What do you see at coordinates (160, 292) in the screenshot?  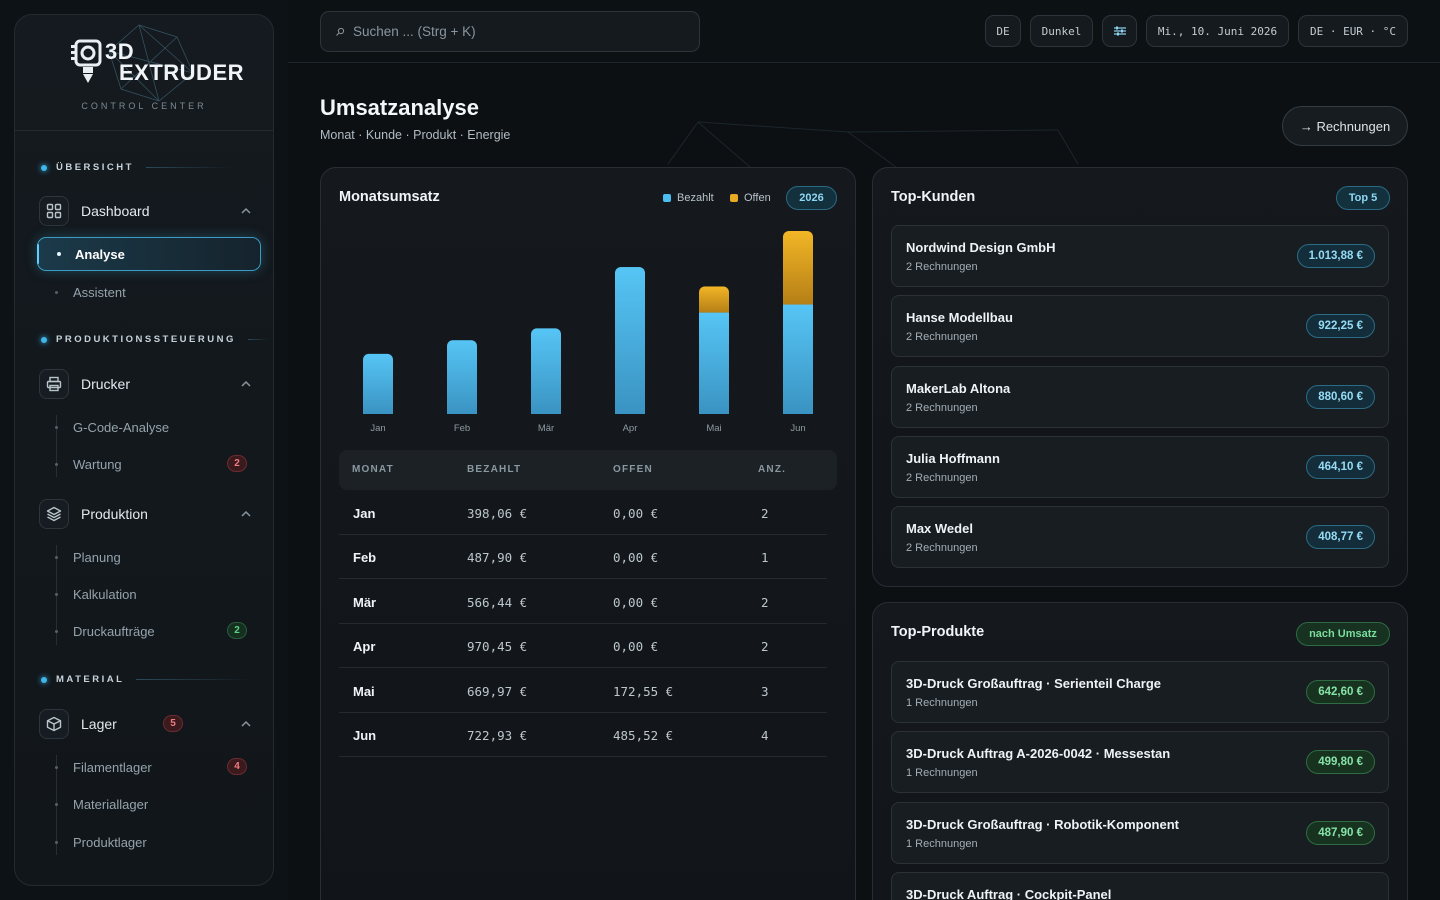 I see `sidebar-item-assistent: Assistent` at bounding box center [160, 292].